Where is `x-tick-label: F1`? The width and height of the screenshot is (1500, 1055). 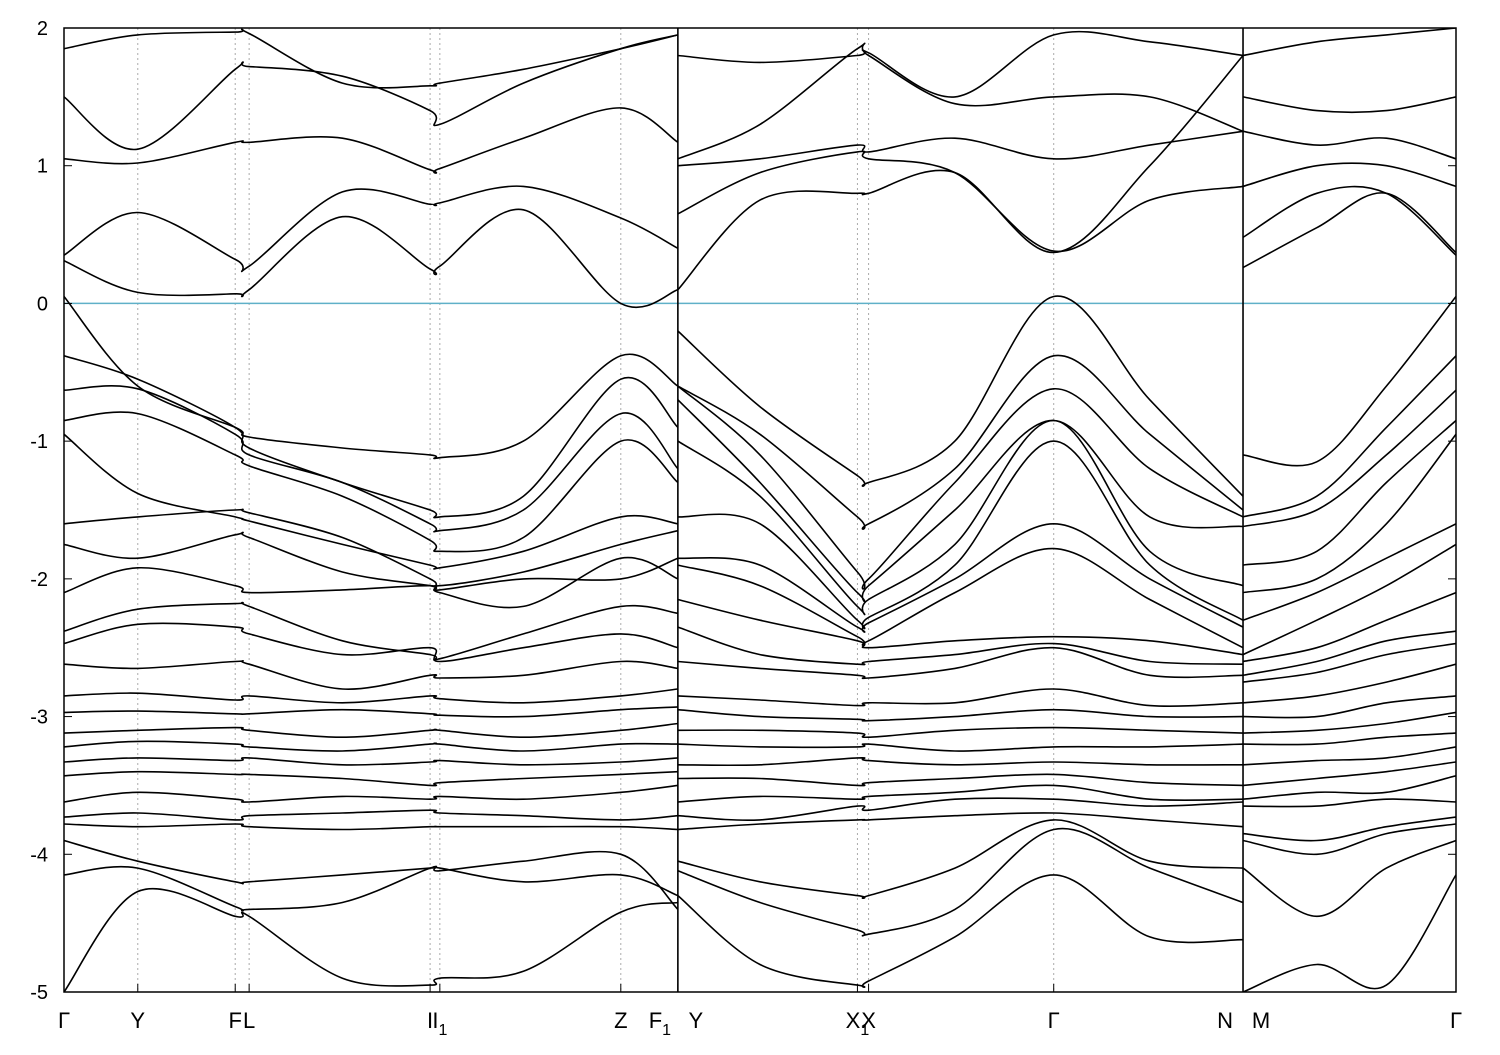 x-tick-label: F1 is located at coordinates (660, 1023).